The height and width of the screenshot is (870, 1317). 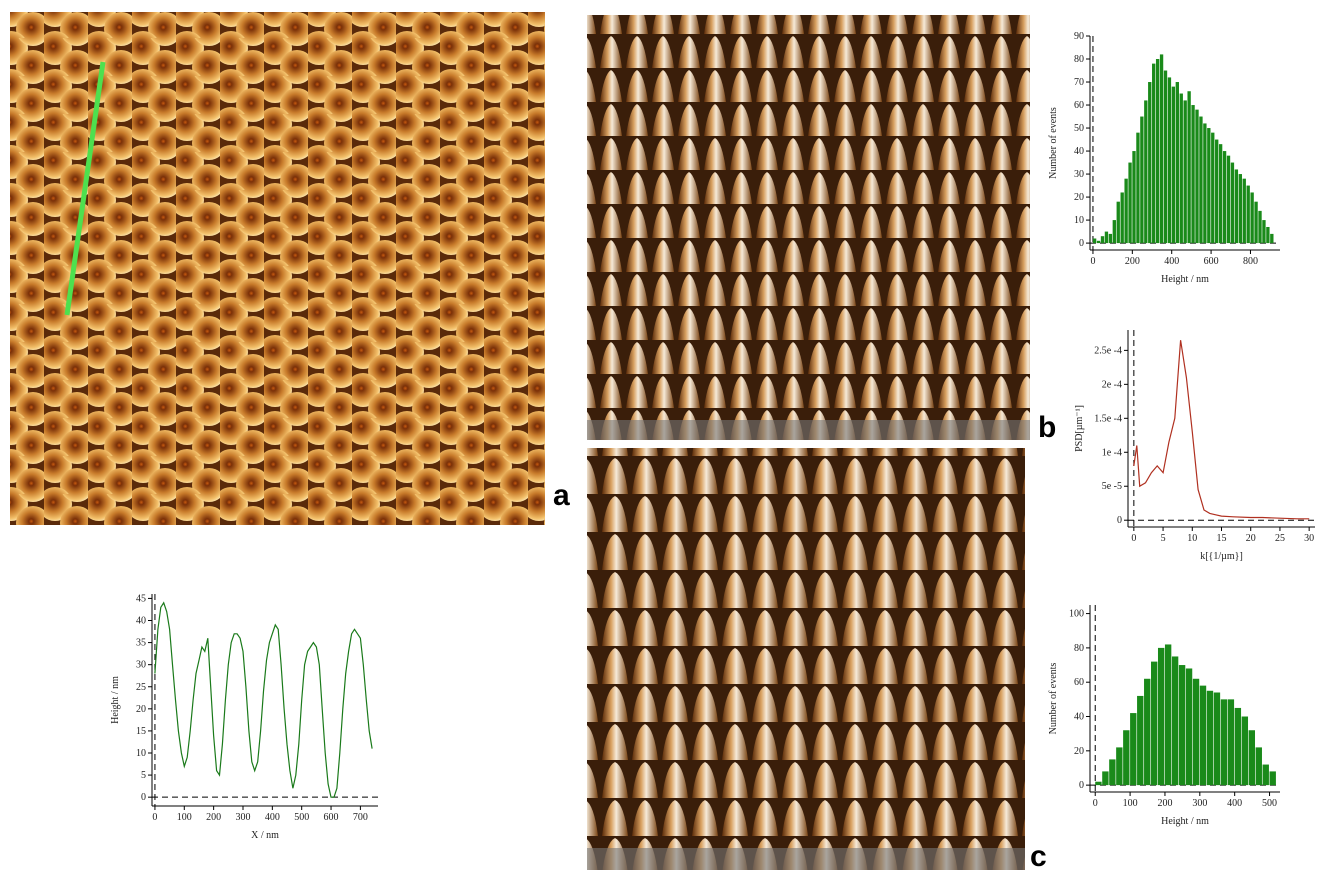 What do you see at coordinates (184, 817) in the screenshot?
I see `x-tick-label: 100` at bounding box center [184, 817].